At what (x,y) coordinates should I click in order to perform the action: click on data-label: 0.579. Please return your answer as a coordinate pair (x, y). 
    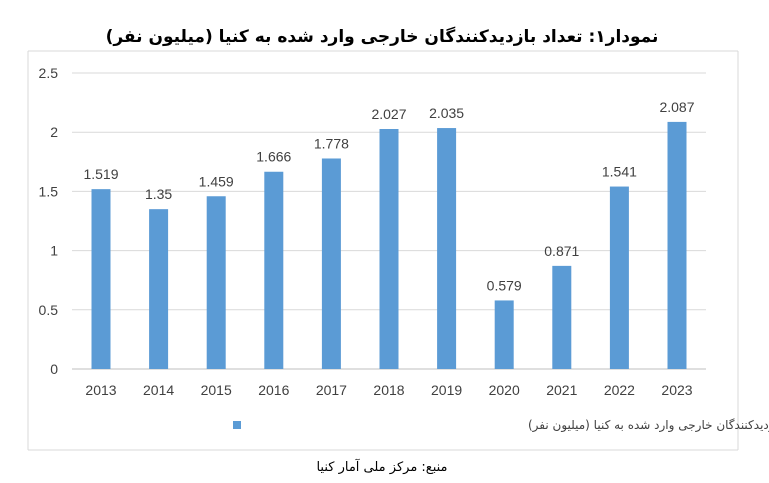
    Looking at the image, I should click on (504, 285).